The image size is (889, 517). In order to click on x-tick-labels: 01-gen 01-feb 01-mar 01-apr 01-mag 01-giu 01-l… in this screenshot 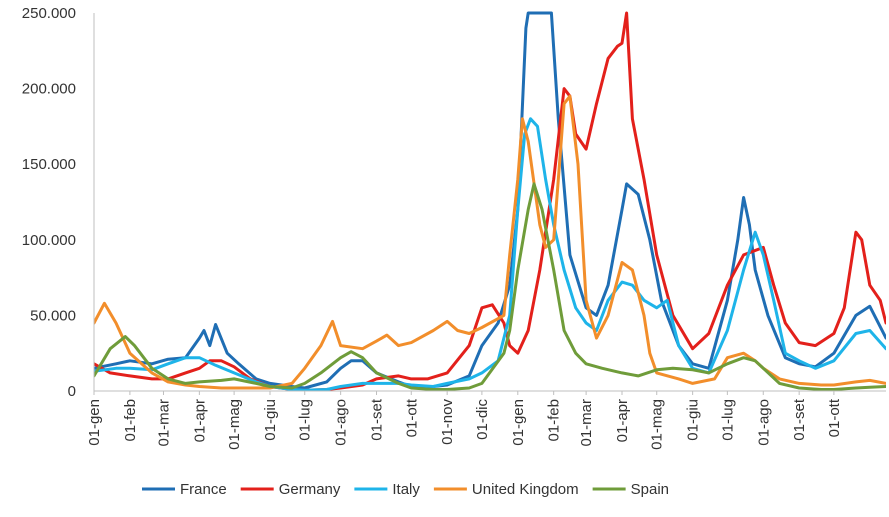, I will do `click(464, 420)`.